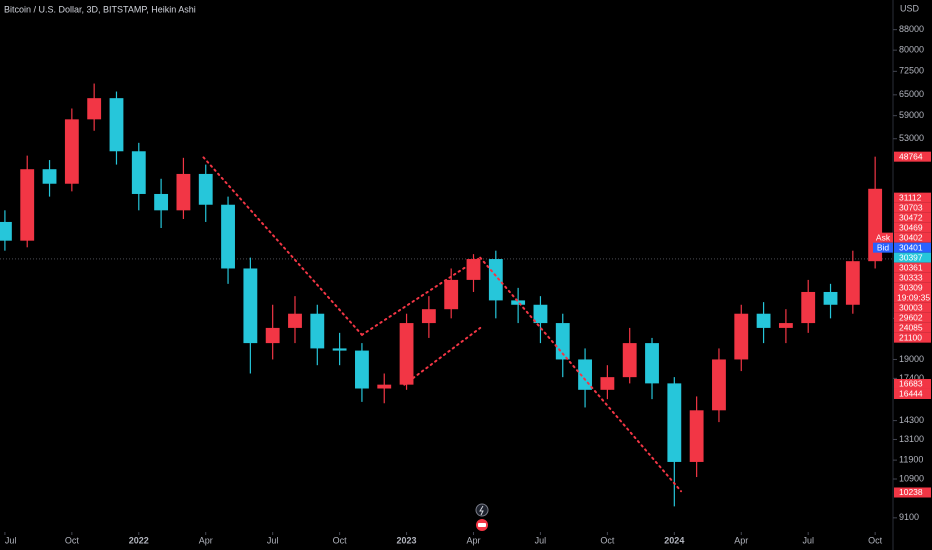 This screenshot has height=550, width=932. I want to click on price-badge: 30703, so click(912, 207).